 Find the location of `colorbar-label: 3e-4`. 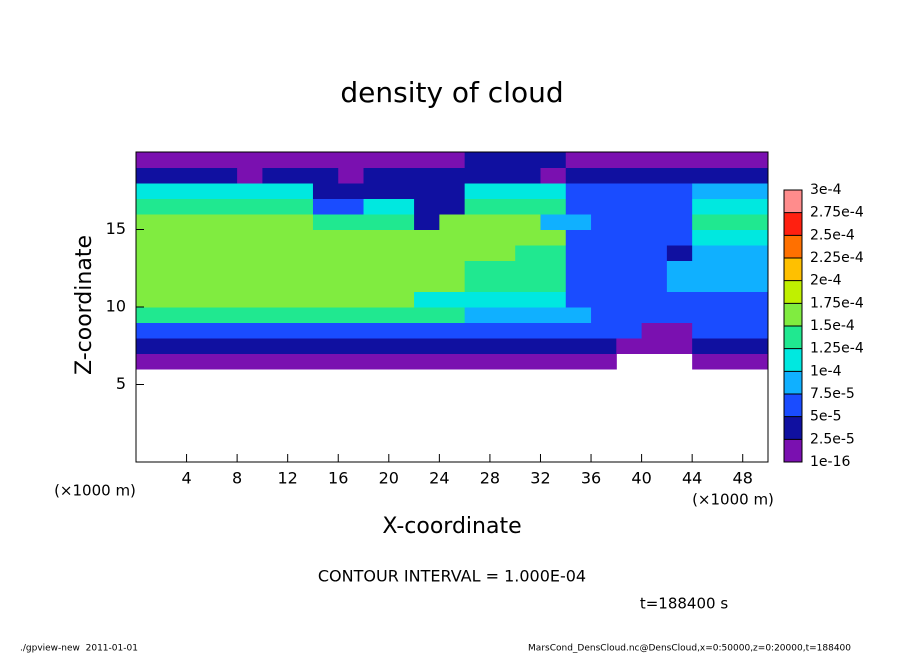

colorbar-label: 3e-4 is located at coordinates (826, 190).